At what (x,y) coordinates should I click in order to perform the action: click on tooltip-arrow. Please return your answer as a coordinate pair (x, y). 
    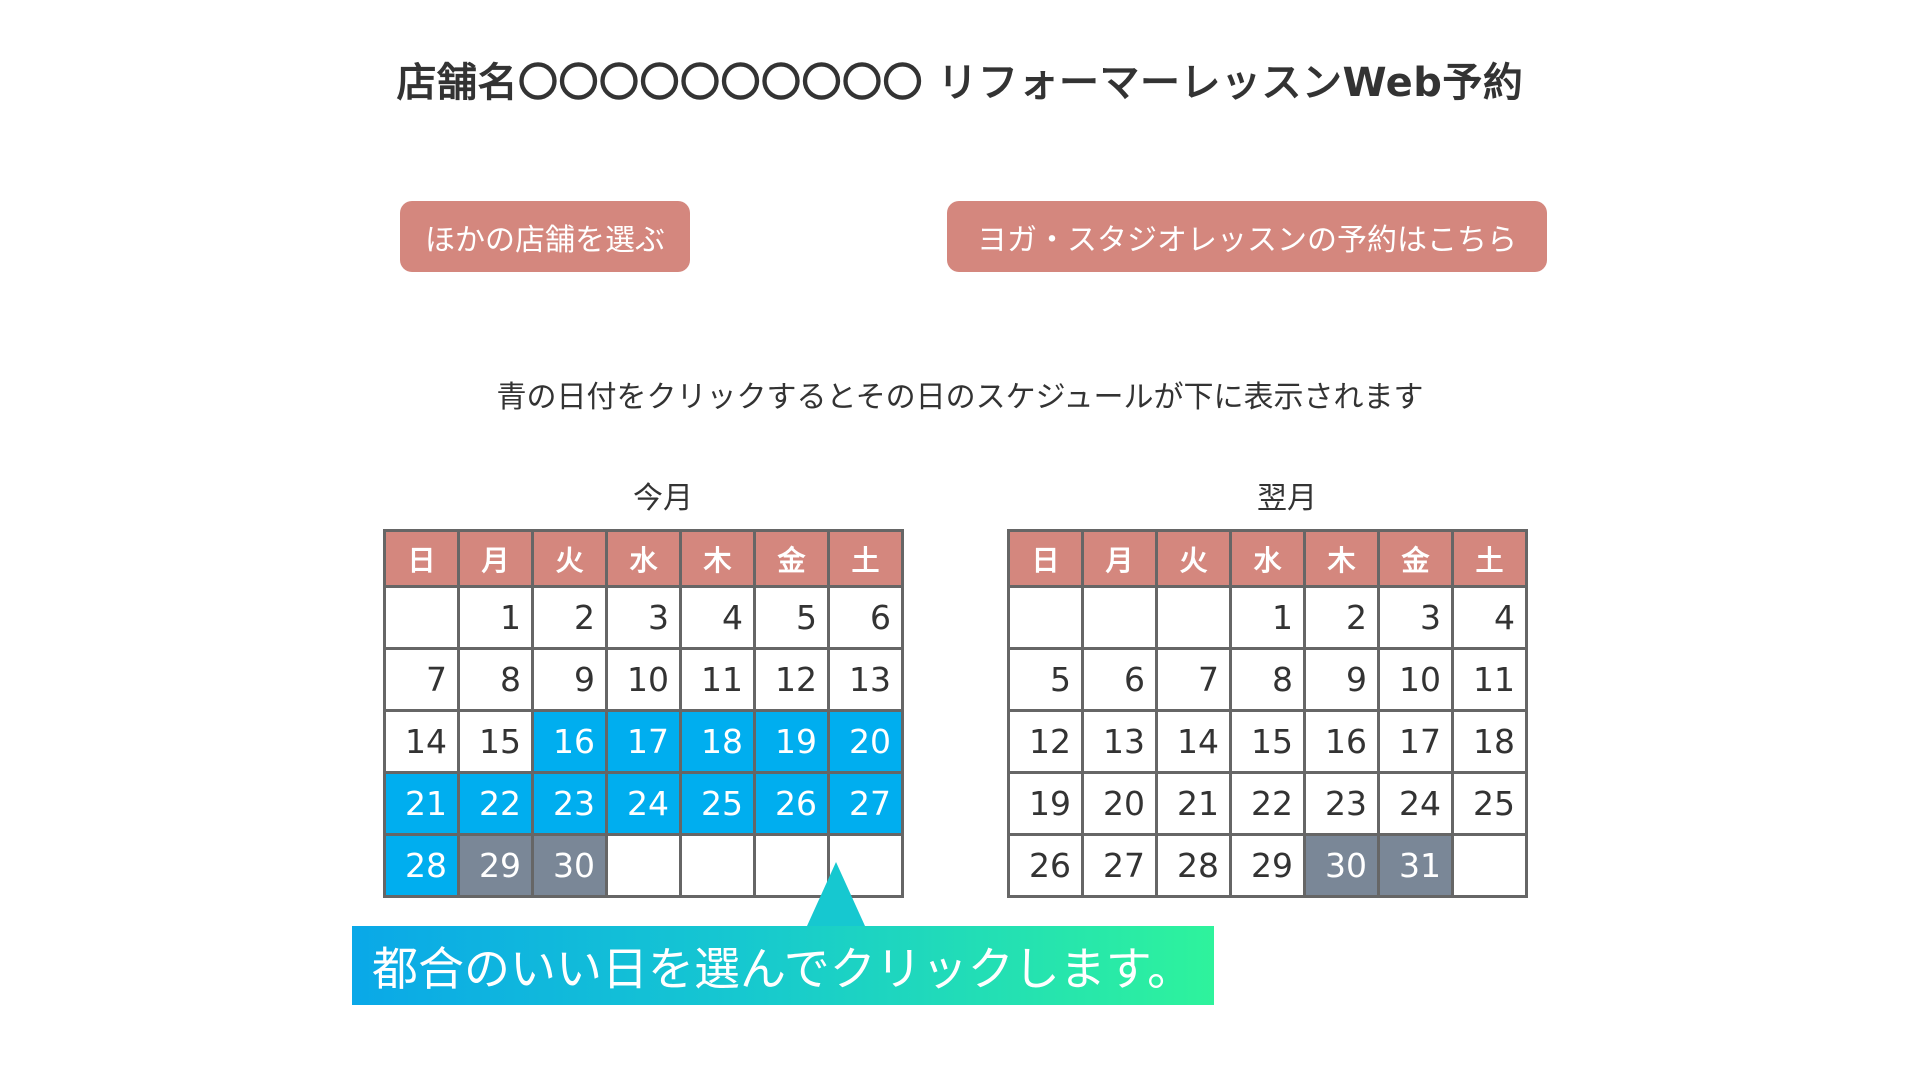
    Looking at the image, I should click on (836, 894).